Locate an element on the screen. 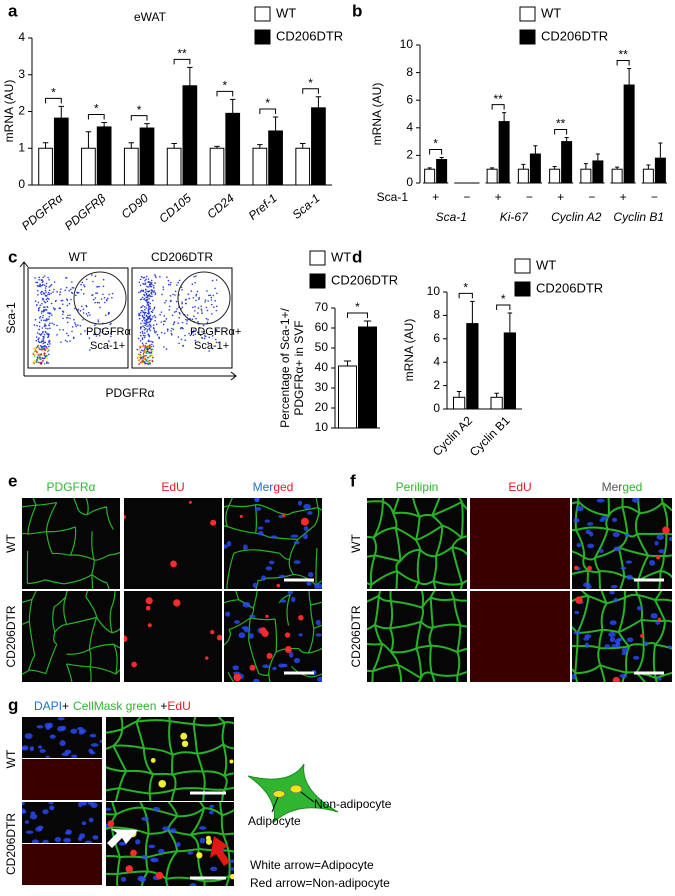 The width and height of the screenshot is (675, 896). group-label: Sca-1 is located at coordinates (451, 217).